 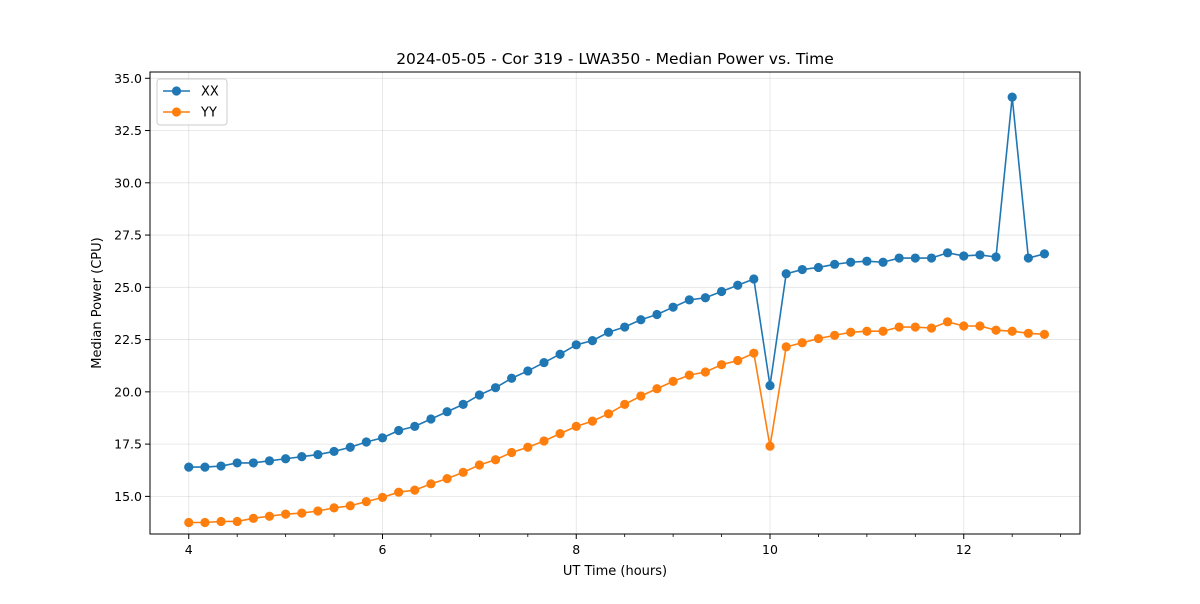 What do you see at coordinates (128, 496) in the screenshot?
I see `y-tick-label: 15.0` at bounding box center [128, 496].